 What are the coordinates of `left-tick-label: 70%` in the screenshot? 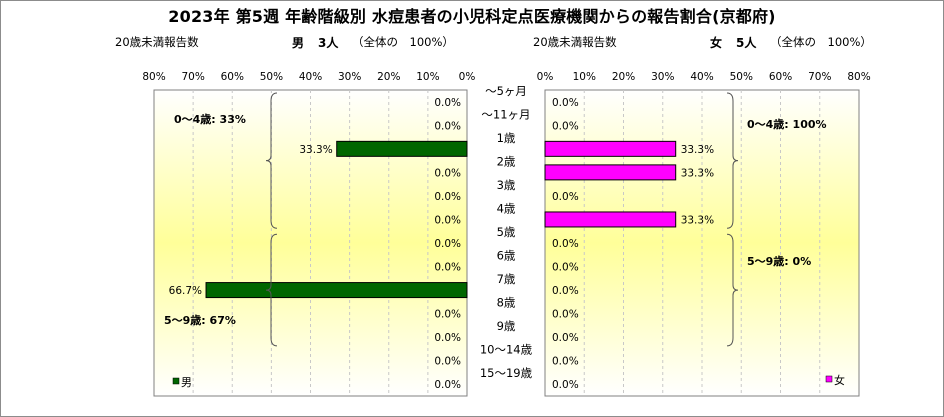 It's located at (192, 77).